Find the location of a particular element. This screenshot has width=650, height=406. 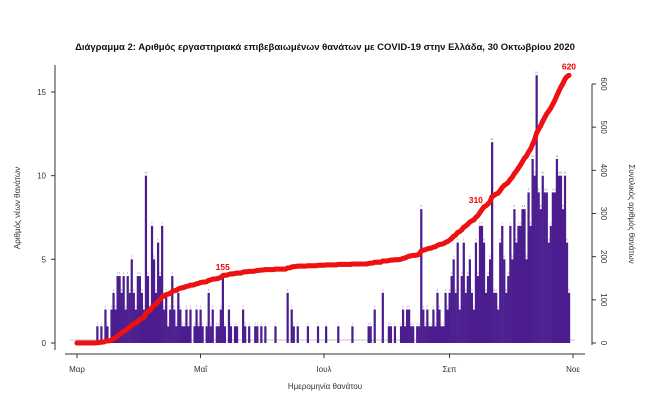

y2-tick-label: 200 is located at coordinates (603, 257).